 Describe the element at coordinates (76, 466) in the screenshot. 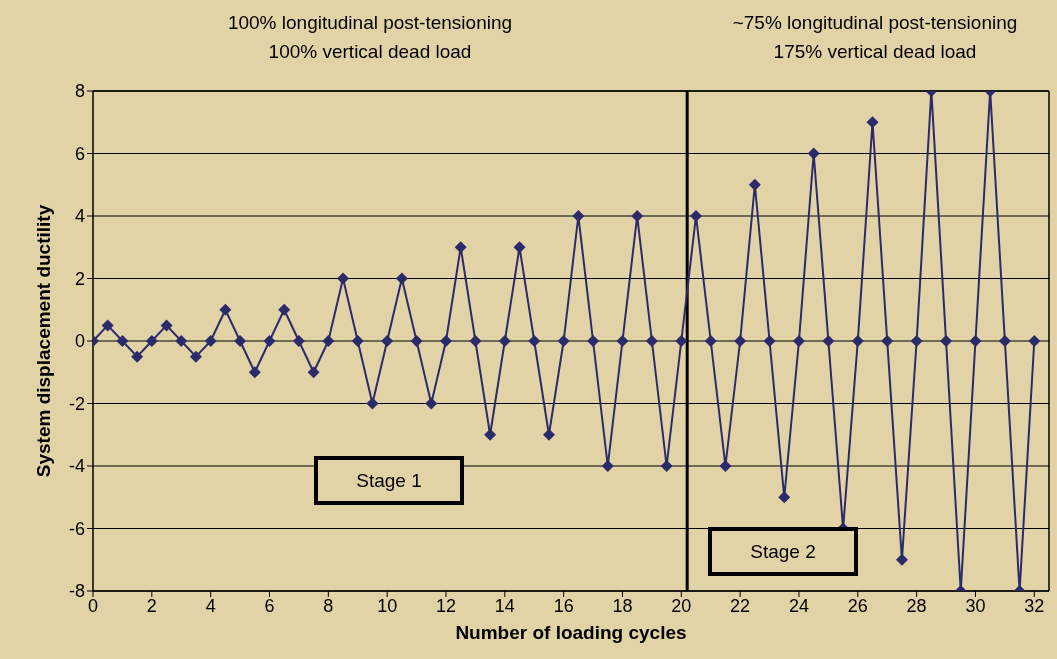

I see `y-tick-label: -4` at that location.